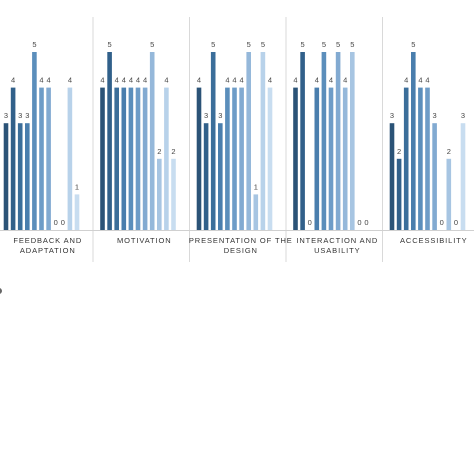  What do you see at coordinates (337, 250) in the screenshot?
I see `category-label-4-line-2: USABILITY` at bounding box center [337, 250].